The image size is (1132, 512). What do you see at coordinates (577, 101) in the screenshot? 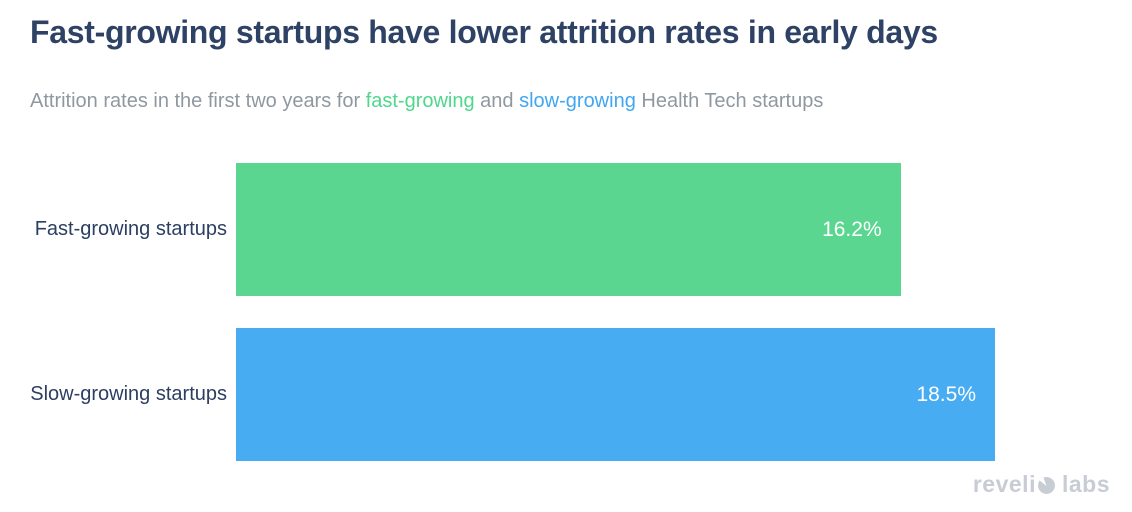
I see `subtitle-slow-growing-word: slow-growing` at bounding box center [577, 101].